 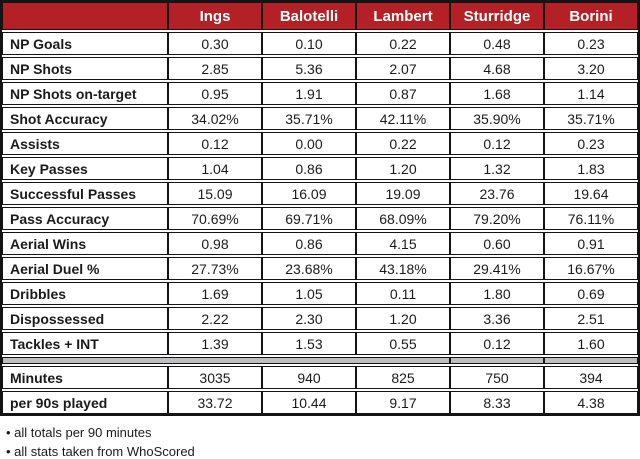 I want to click on row-label: Dribbles, so click(x=85, y=293).